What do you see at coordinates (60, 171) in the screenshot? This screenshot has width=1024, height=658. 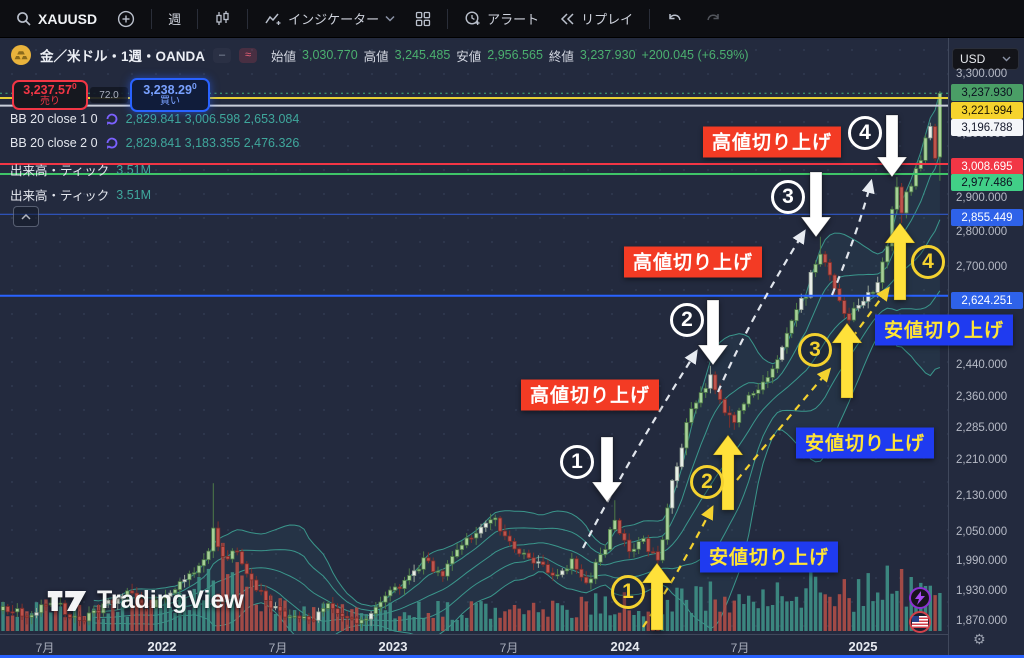 I see `volume1-name: 出来高・ティック` at bounding box center [60, 171].